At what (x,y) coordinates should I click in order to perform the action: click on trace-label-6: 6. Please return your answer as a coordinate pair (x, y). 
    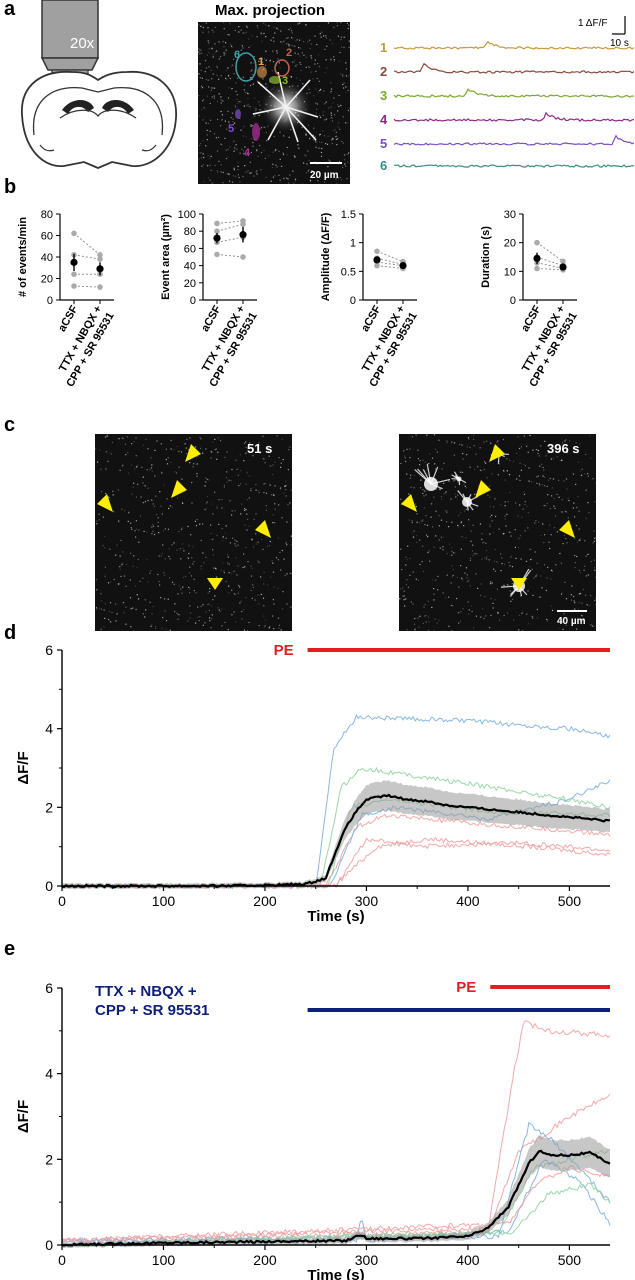
    Looking at the image, I should click on (383, 165).